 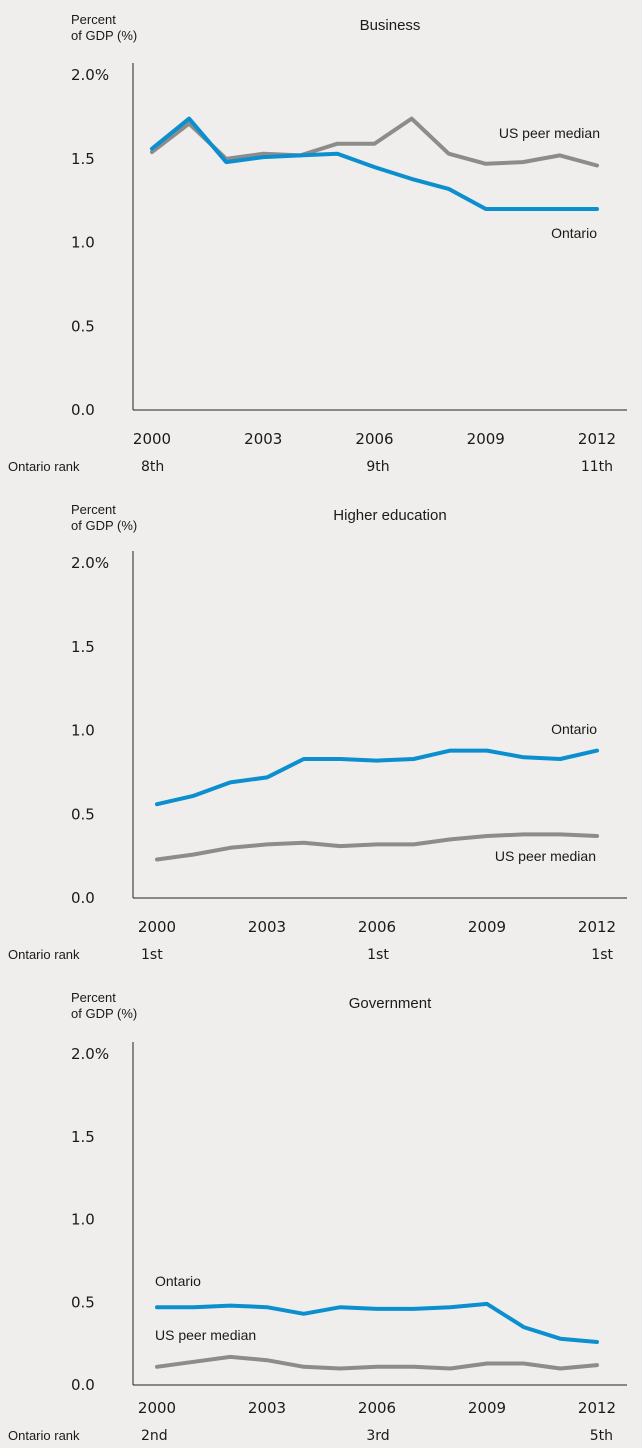 I want to click on ontario-rank-value: 3rd, so click(x=377, y=1436).